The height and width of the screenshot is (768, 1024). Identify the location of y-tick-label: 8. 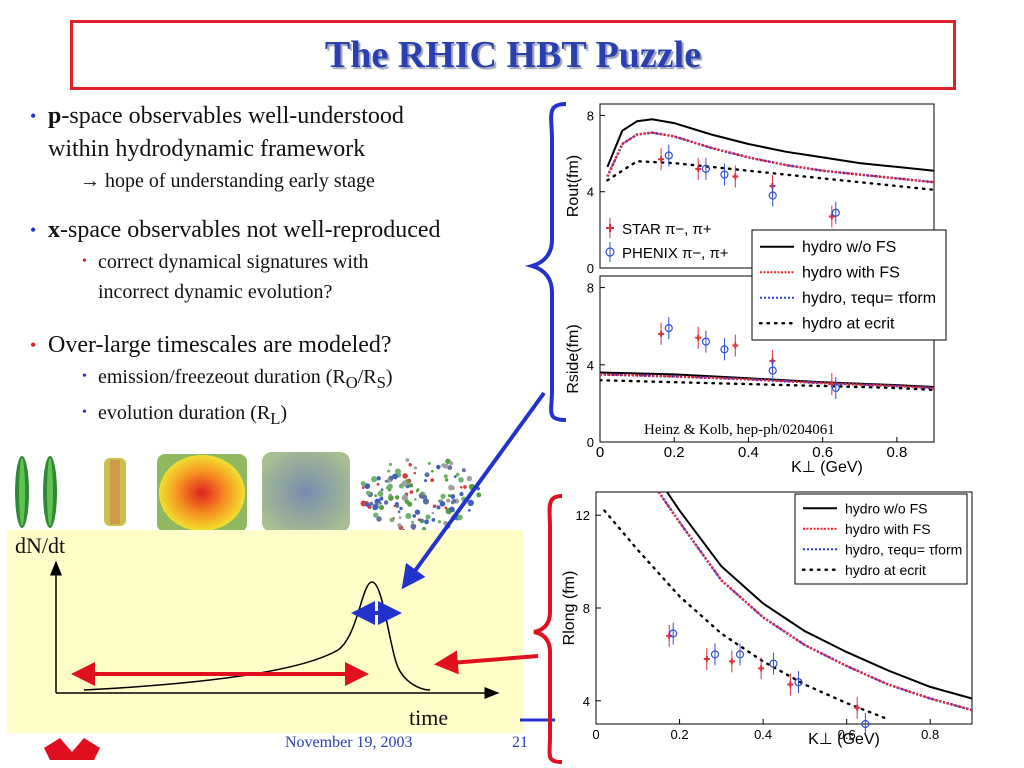
(590, 288).